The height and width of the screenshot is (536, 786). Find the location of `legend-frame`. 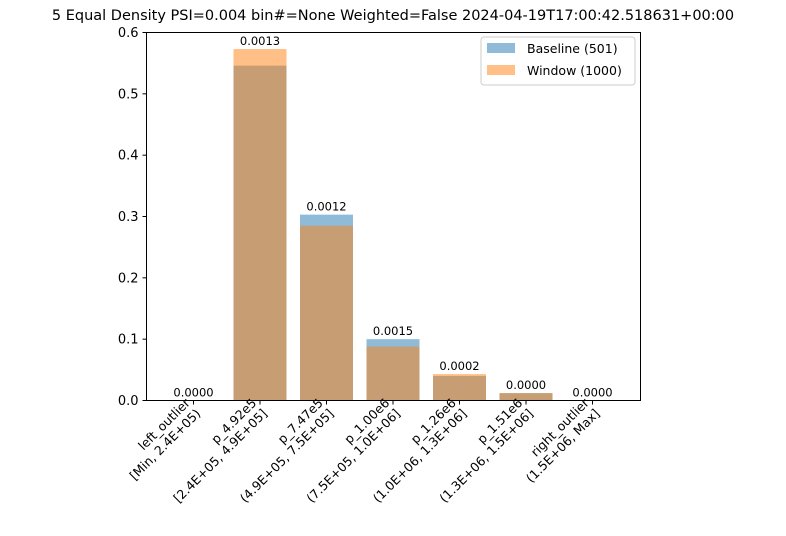

legend-frame is located at coordinates (558, 61).